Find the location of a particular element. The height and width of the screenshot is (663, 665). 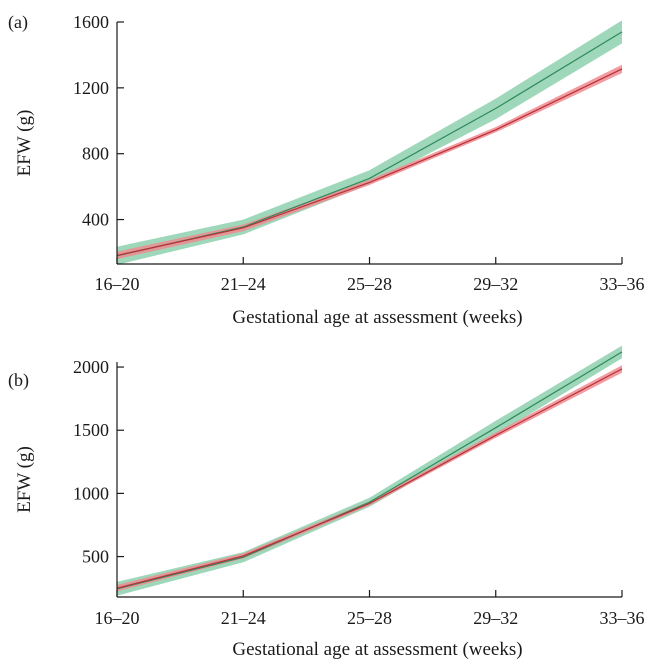

y-tick-label: 1000 is located at coordinates (91, 493).